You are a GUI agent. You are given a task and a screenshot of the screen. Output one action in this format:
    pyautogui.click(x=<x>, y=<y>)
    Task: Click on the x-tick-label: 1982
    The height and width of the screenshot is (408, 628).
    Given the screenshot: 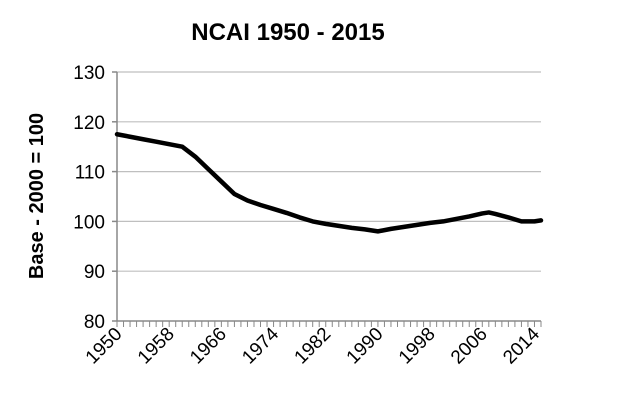 What is the action you would take?
    pyautogui.click(x=313, y=346)
    